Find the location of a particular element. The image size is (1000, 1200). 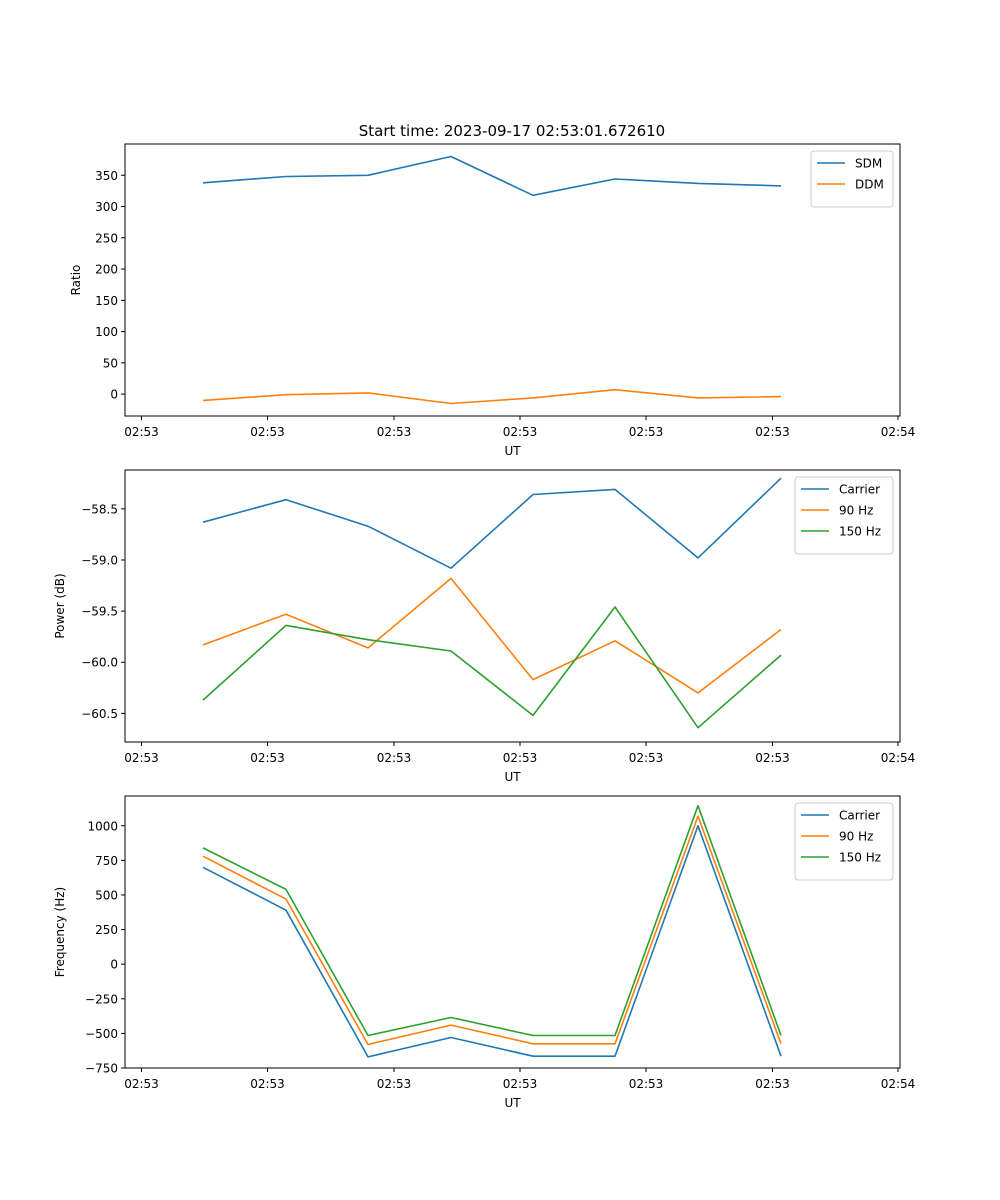

y-tick-label: −250 is located at coordinates (101, 999).